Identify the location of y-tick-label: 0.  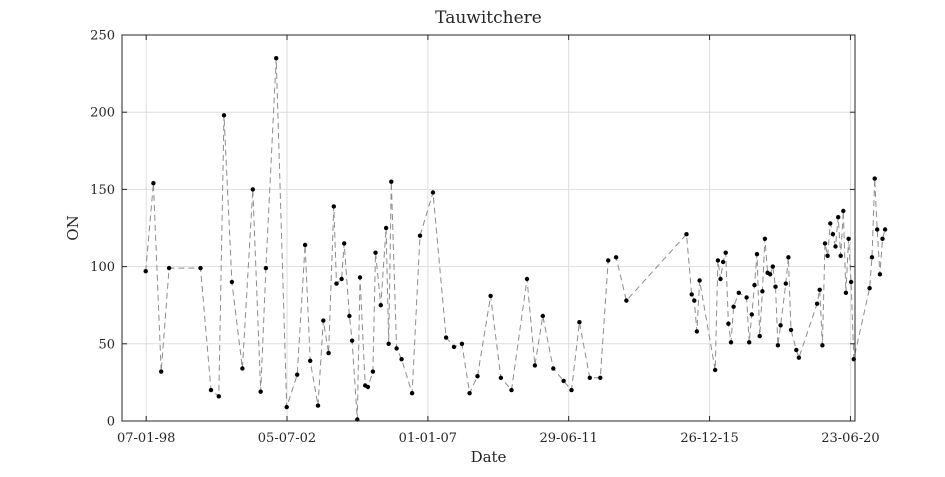
(111, 422).